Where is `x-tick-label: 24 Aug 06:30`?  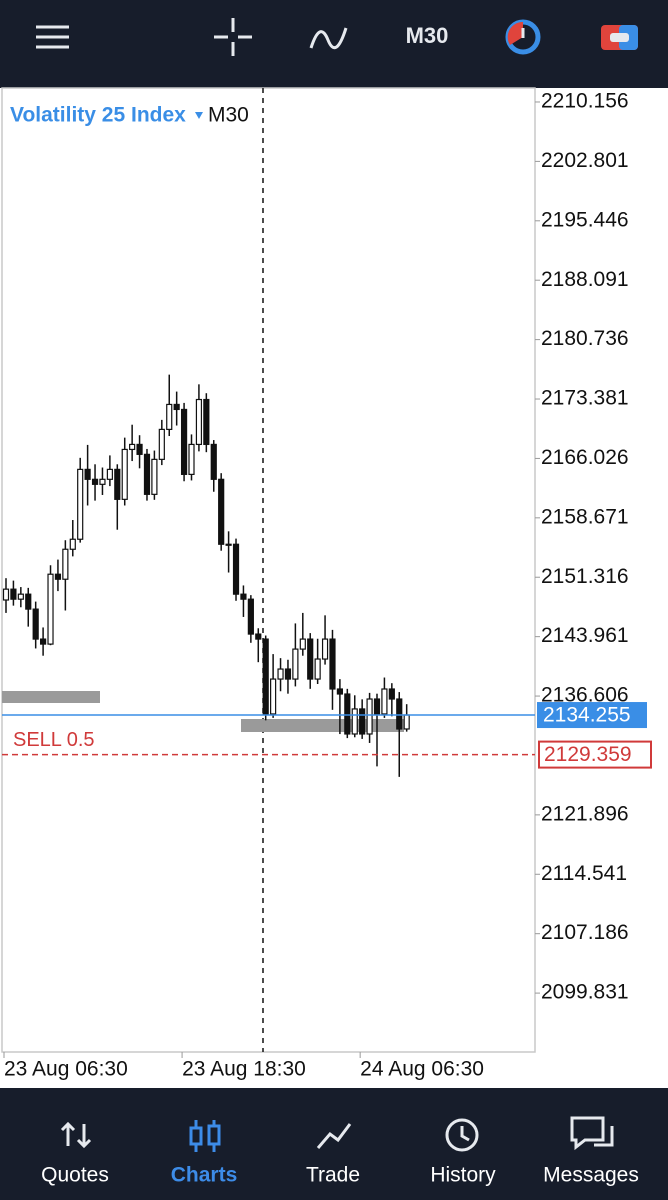
x-tick-label: 24 Aug 06:30 is located at coordinates (422, 1069).